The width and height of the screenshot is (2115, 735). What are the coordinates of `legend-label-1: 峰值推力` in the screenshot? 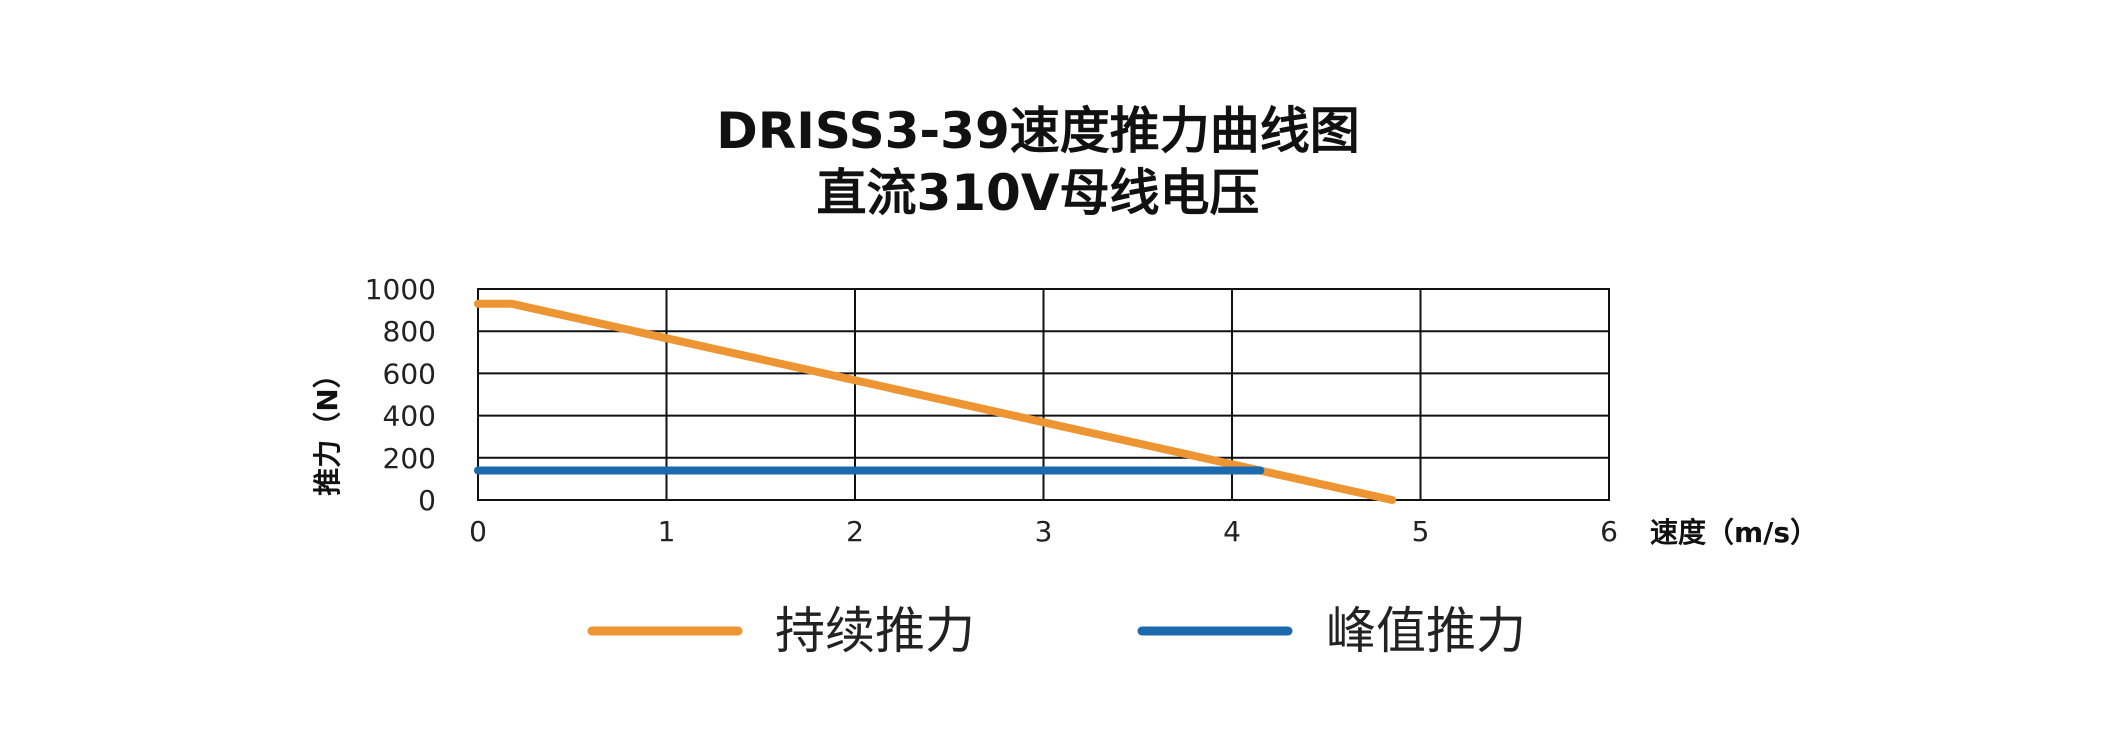 It's located at (1426, 631).